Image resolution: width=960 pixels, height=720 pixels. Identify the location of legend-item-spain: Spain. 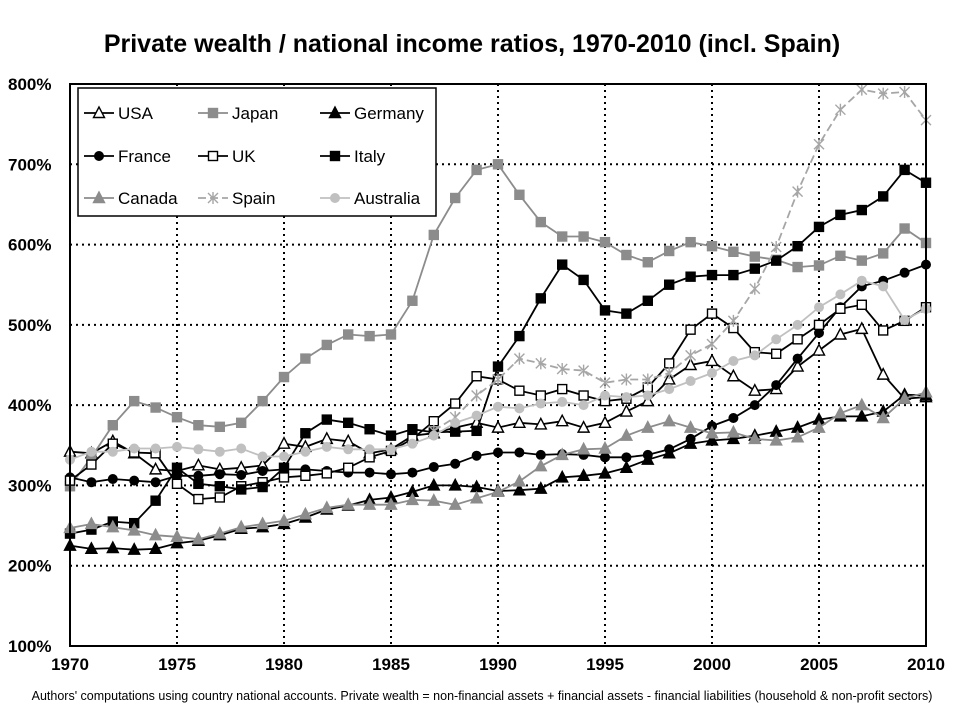
(236, 198).